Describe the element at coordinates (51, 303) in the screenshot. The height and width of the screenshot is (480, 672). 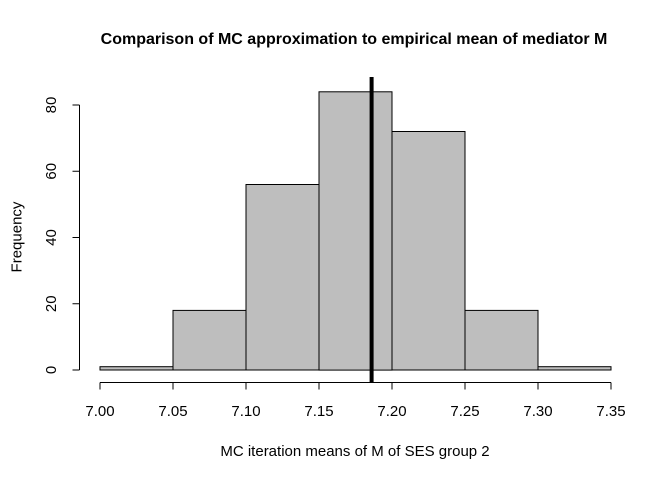
I see `y-tick-label: 20` at that location.